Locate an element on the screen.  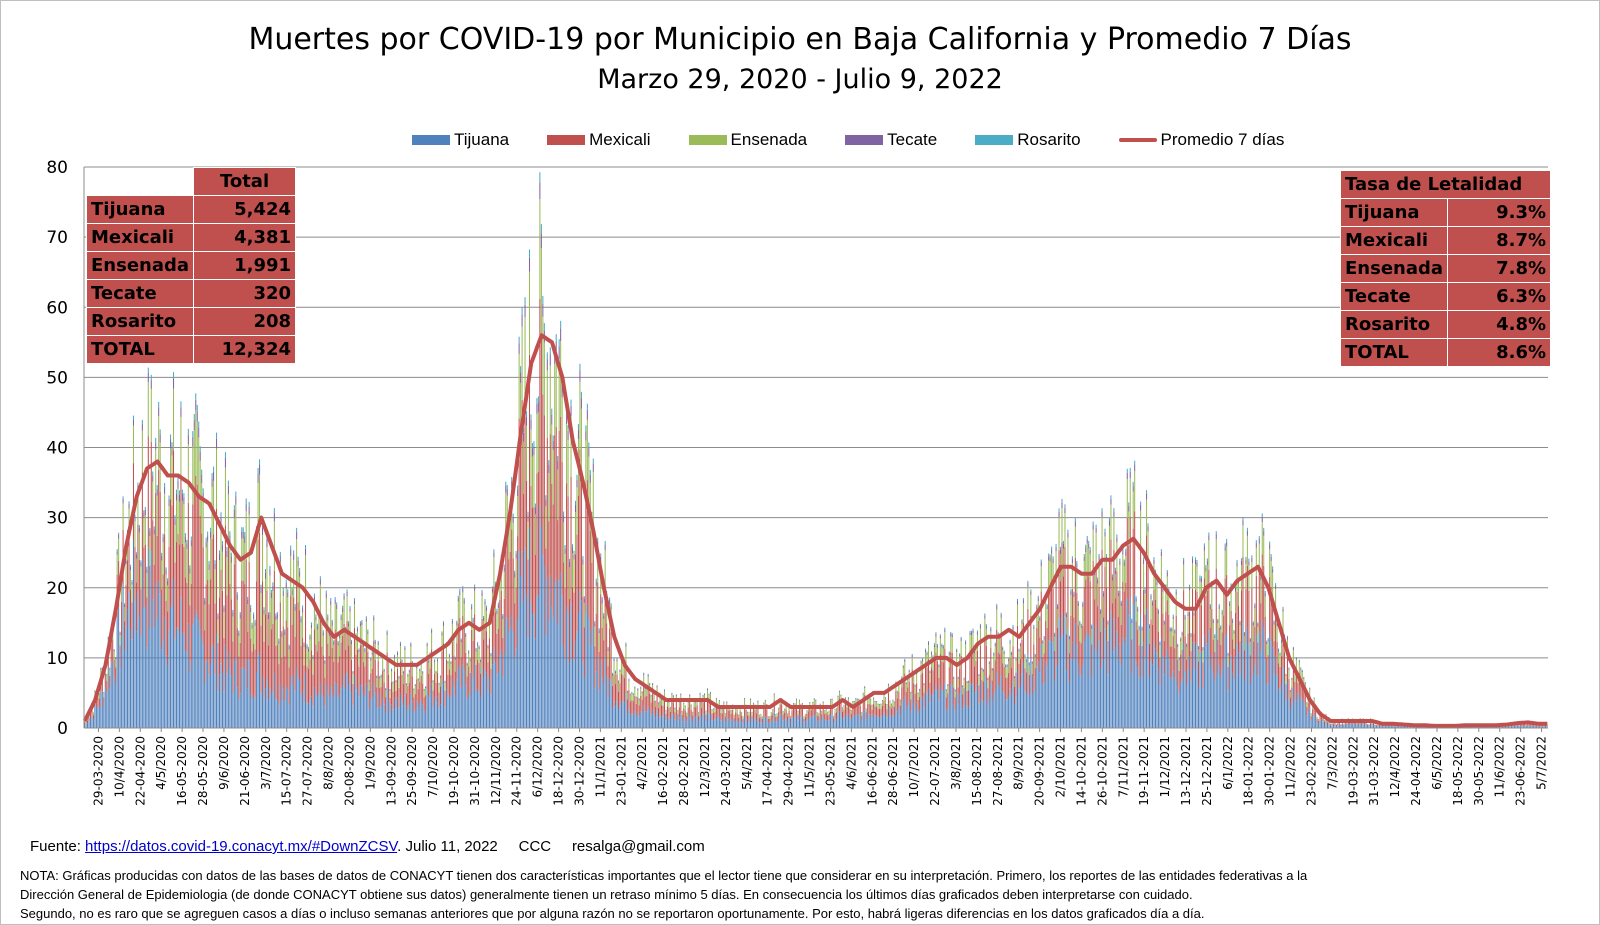
legend-item: Tecate is located at coordinates (891, 140).